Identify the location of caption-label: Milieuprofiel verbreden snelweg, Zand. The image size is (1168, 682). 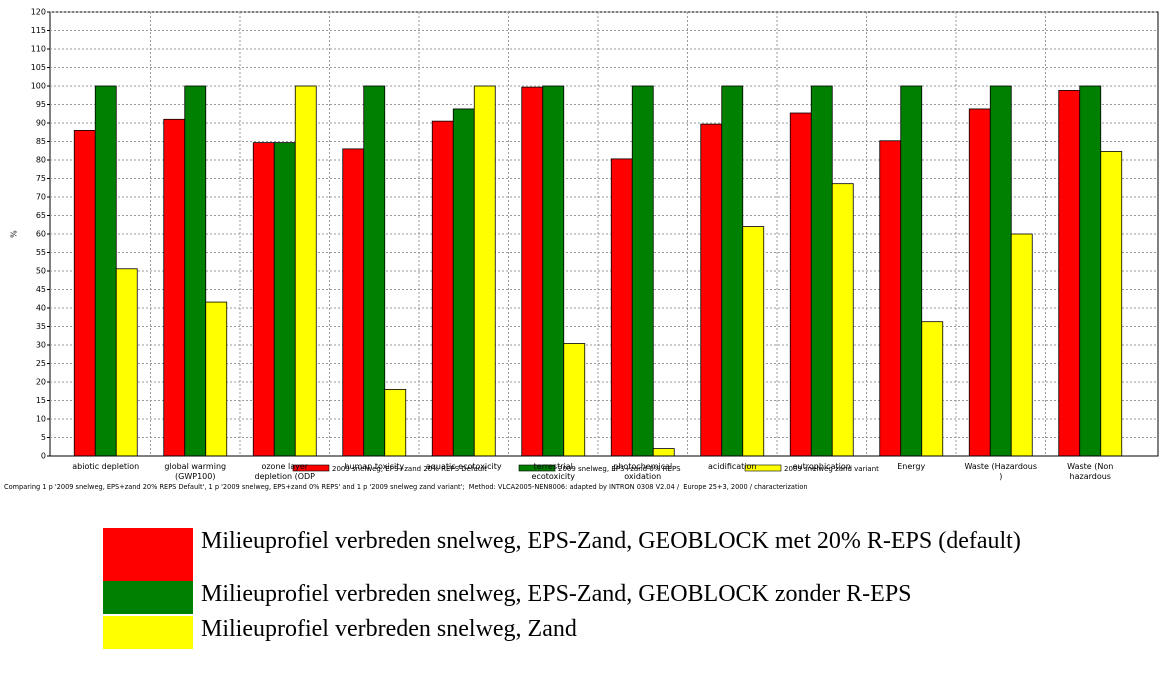
(389, 629).